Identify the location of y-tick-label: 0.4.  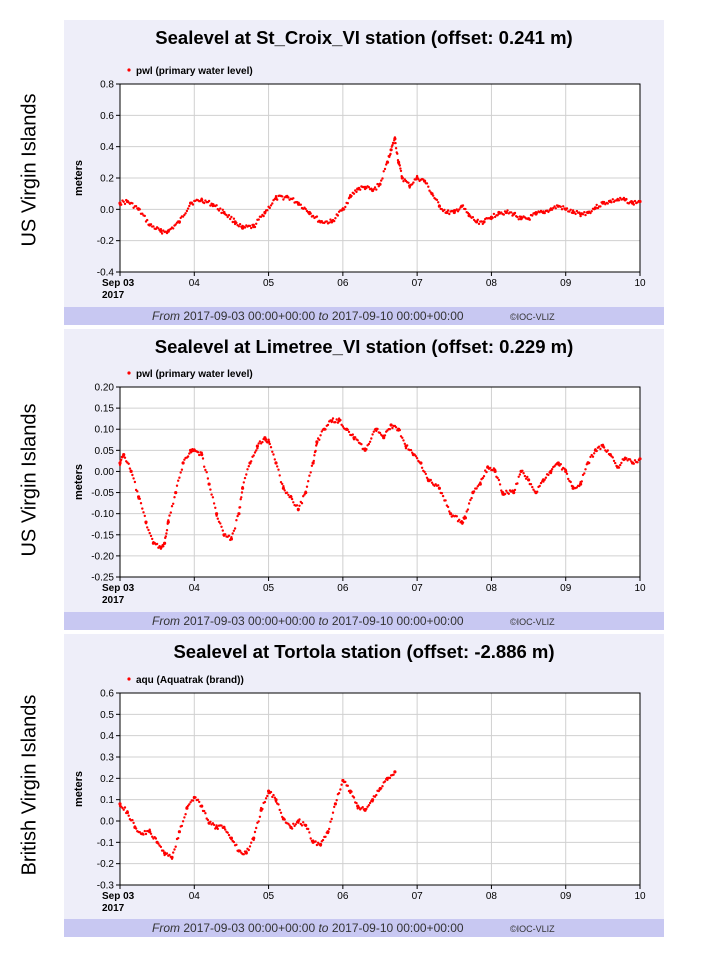
(107, 147).